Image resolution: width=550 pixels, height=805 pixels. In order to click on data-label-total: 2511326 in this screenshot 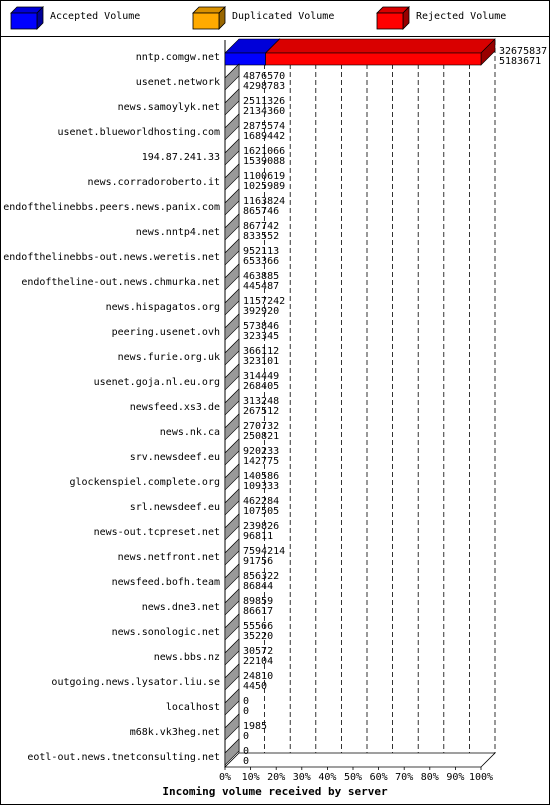, I will do `click(264, 101)`.